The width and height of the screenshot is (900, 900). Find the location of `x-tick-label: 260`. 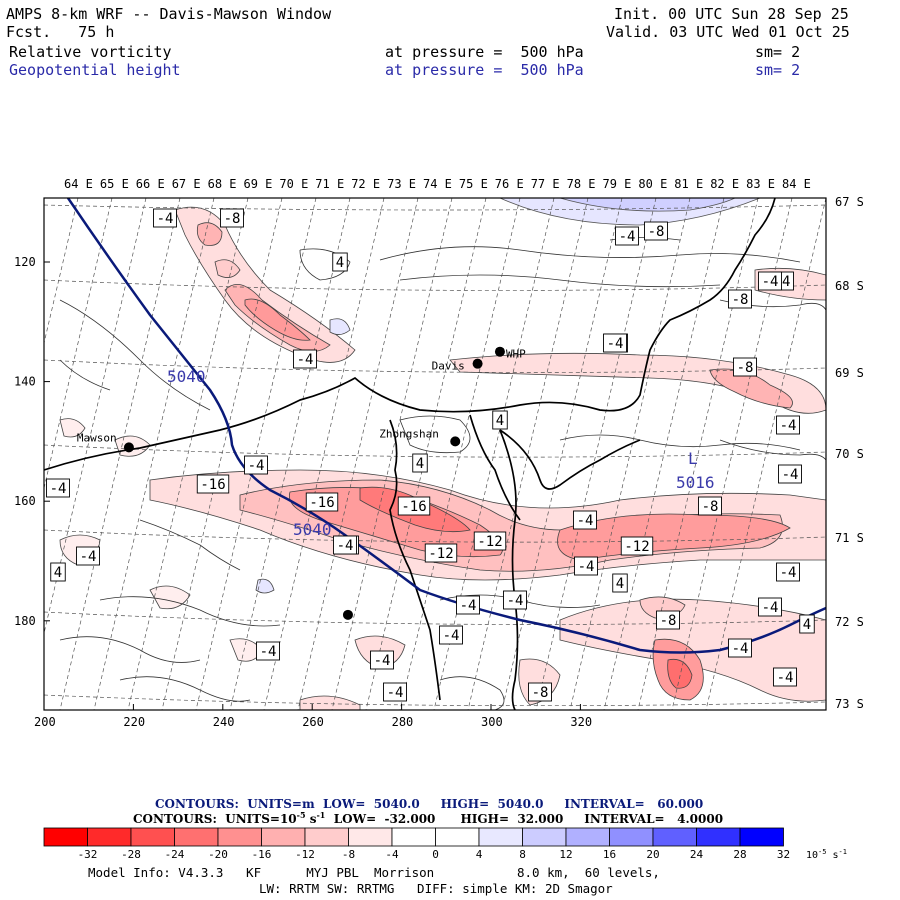

x-tick-label: 260 is located at coordinates (313, 722).